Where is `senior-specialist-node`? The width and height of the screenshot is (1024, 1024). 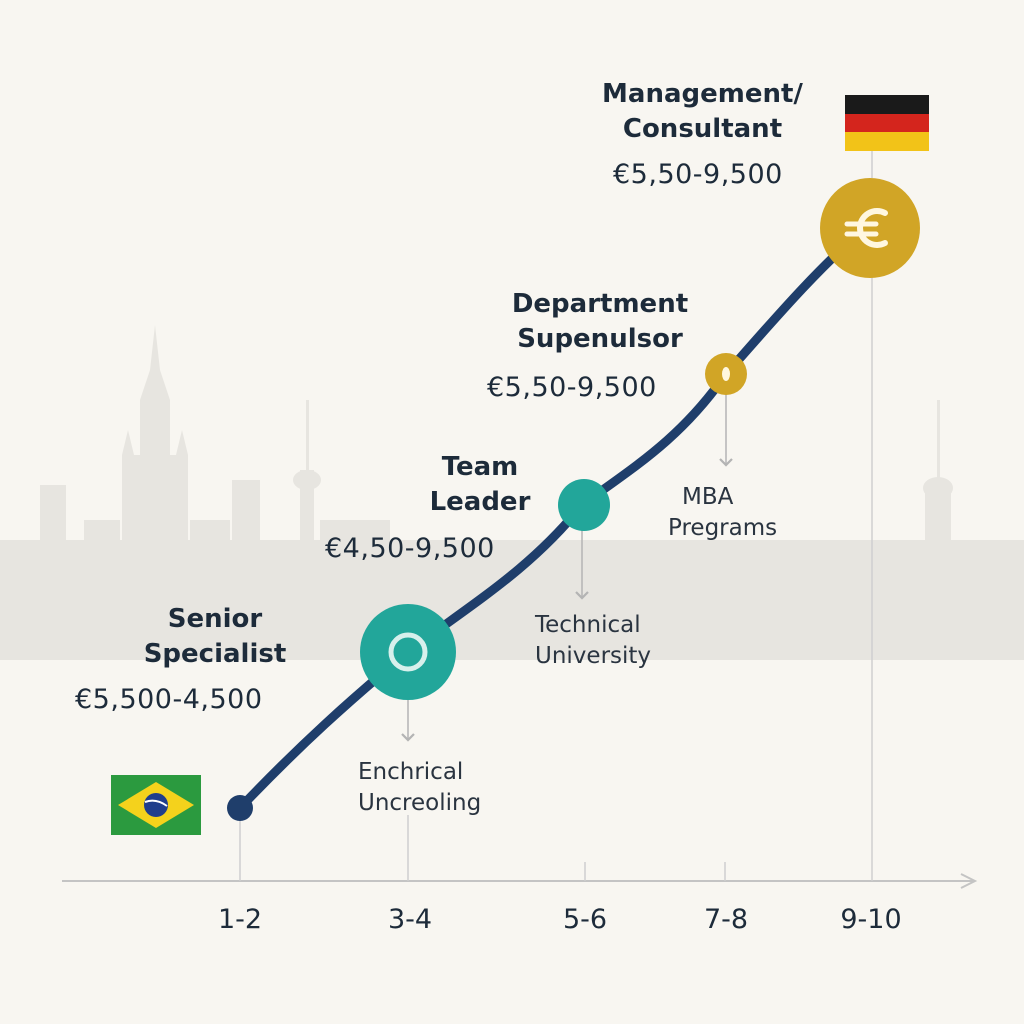
senior-specialist-node is located at coordinates (408, 652).